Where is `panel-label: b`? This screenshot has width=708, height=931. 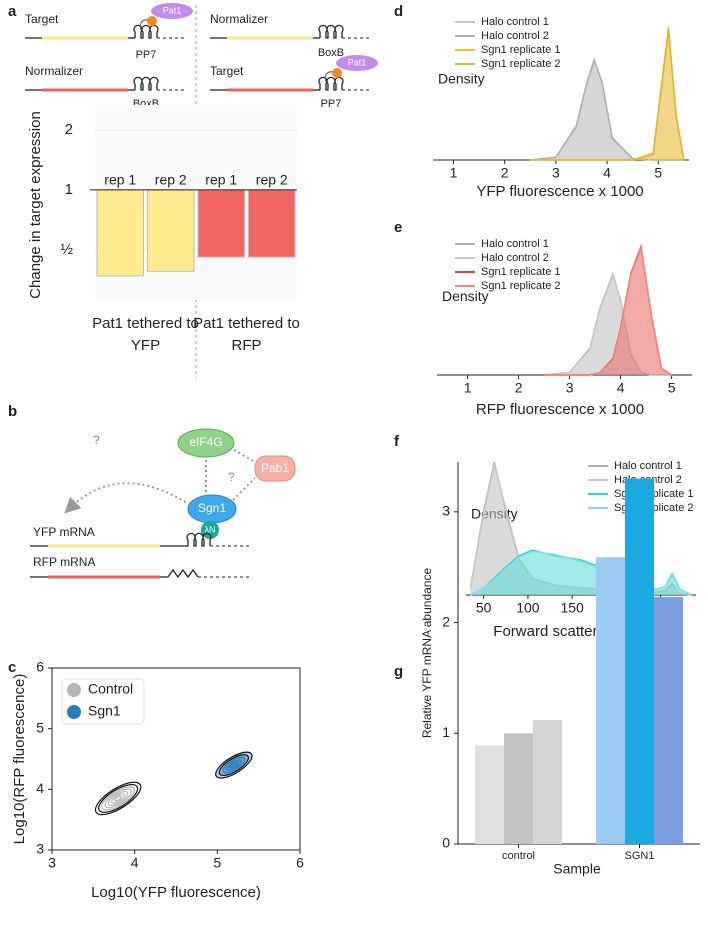 panel-label: b is located at coordinates (12, 411).